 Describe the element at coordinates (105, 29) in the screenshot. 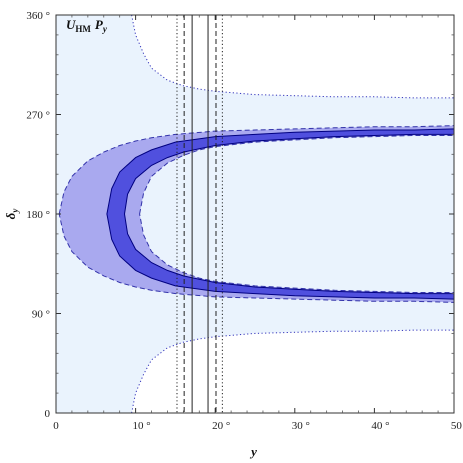

I see `annotation-extra-sub: y` at that location.